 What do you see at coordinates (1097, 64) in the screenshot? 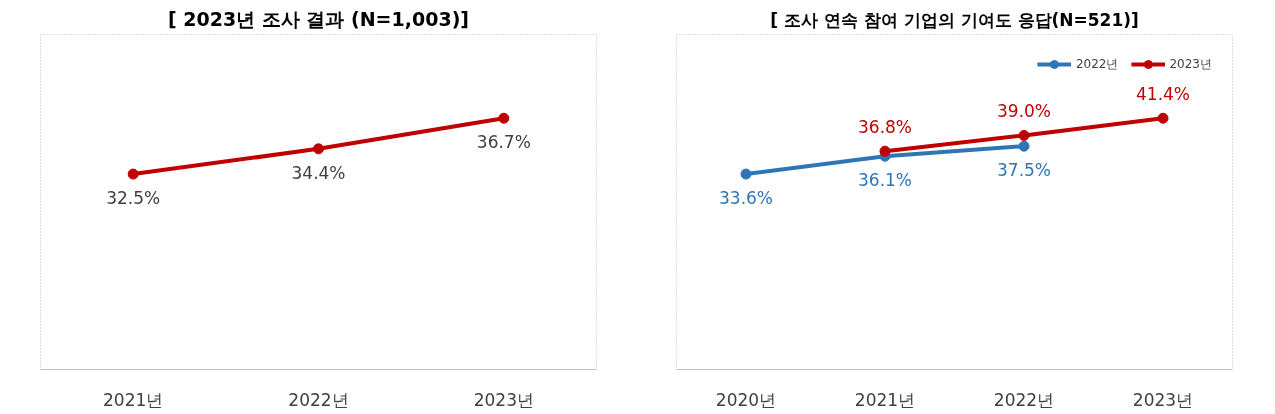
I see `legend-label: 2022년` at bounding box center [1097, 64].